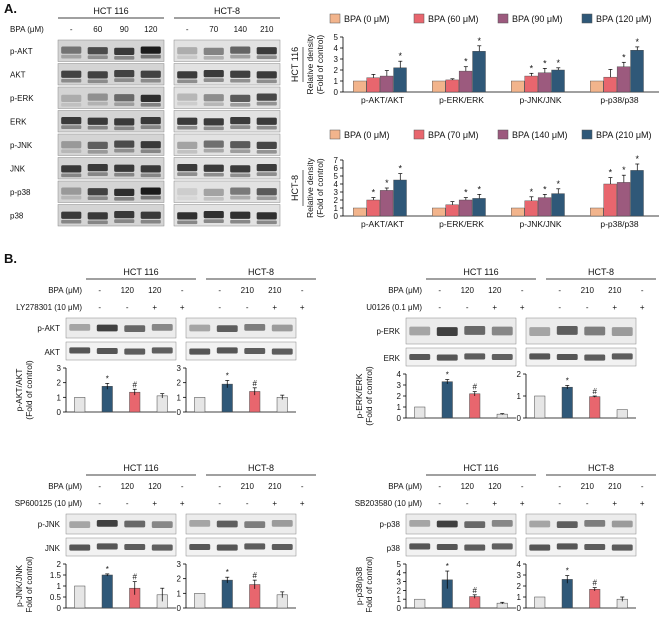 This screenshot has width=669, height=617. I want to click on y-tick-label: 7, so click(336, 160).